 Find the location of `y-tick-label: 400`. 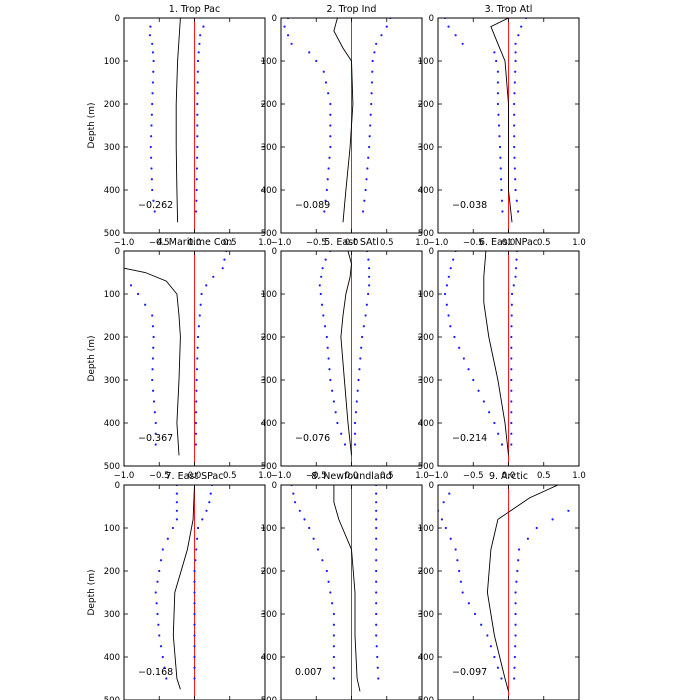

y-tick-label: 400 is located at coordinates (112, 658).